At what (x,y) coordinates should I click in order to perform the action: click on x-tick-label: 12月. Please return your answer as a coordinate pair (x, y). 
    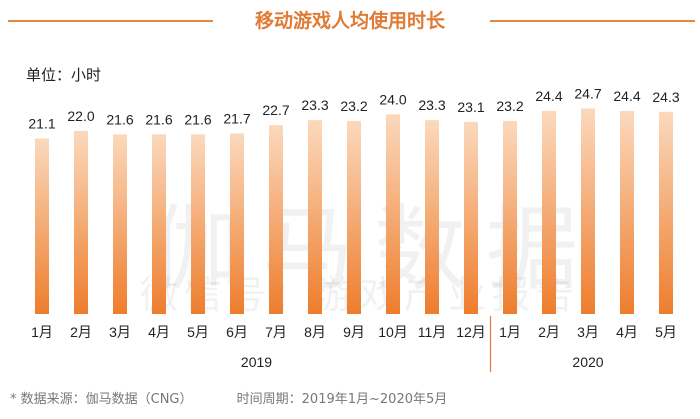
    Looking at the image, I should click on (471, 332).